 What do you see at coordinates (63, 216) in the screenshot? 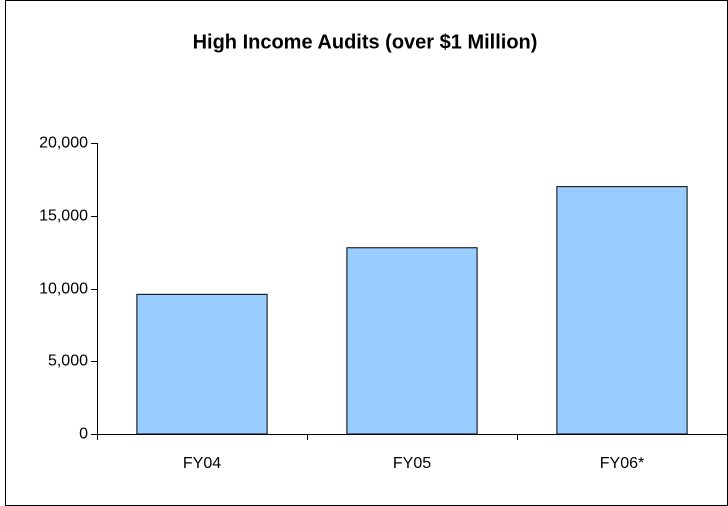
I see `y-tick-label: 15,000` at bounding box center [63, 216].